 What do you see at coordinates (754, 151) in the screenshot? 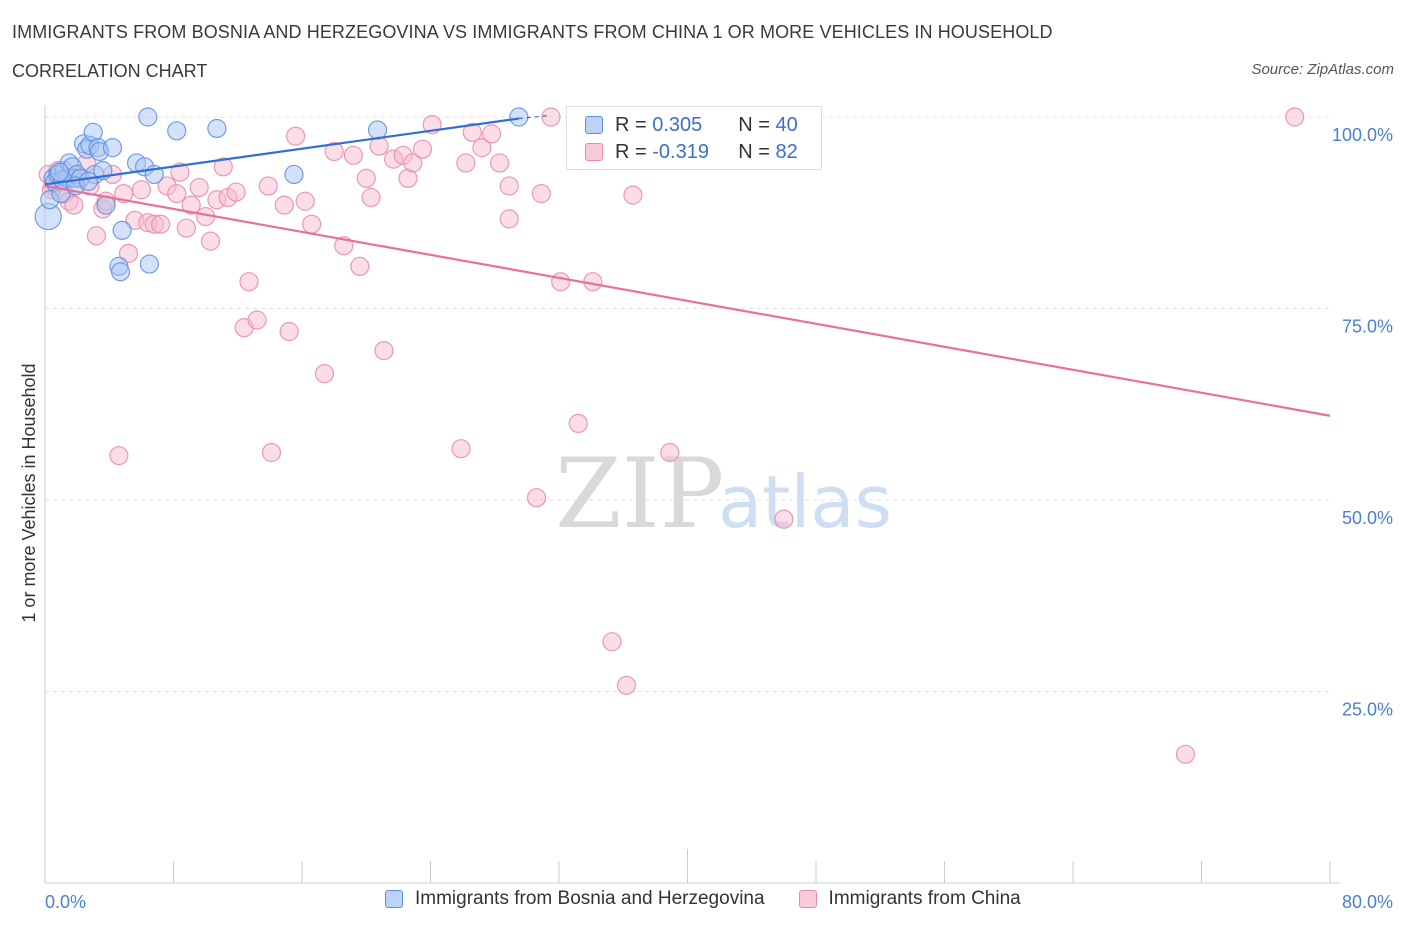
I see `stats-n-label: N =` at bounding box center [754, 151].